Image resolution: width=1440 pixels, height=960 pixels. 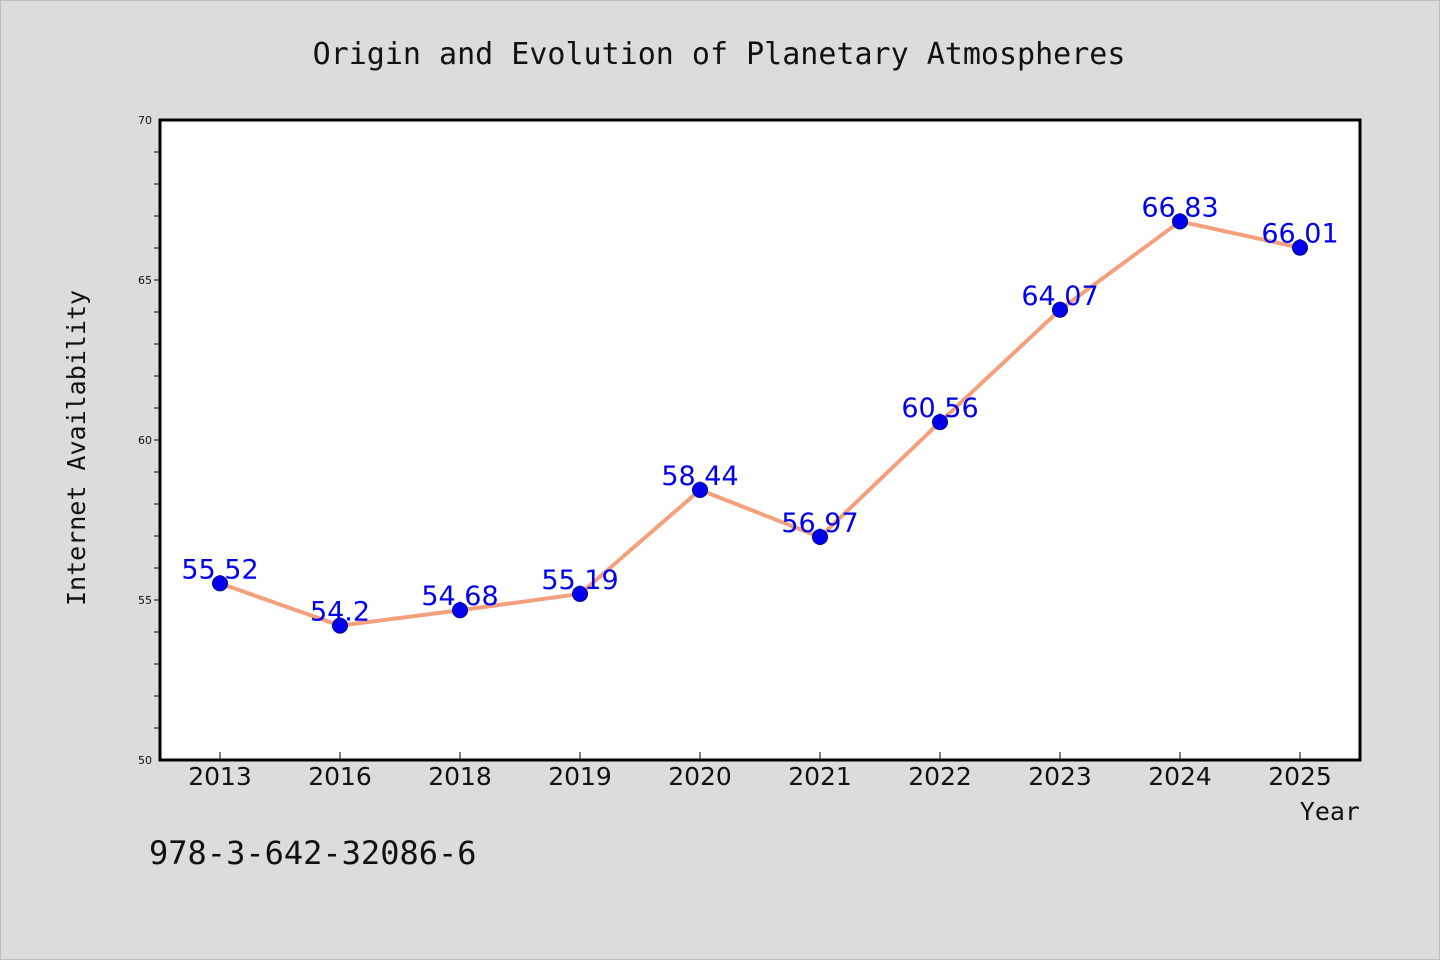 What do you see at coordinates (1059, 296) in the screenshot?
I see `data-label: 64.07` at bounding box center [1059, 296].